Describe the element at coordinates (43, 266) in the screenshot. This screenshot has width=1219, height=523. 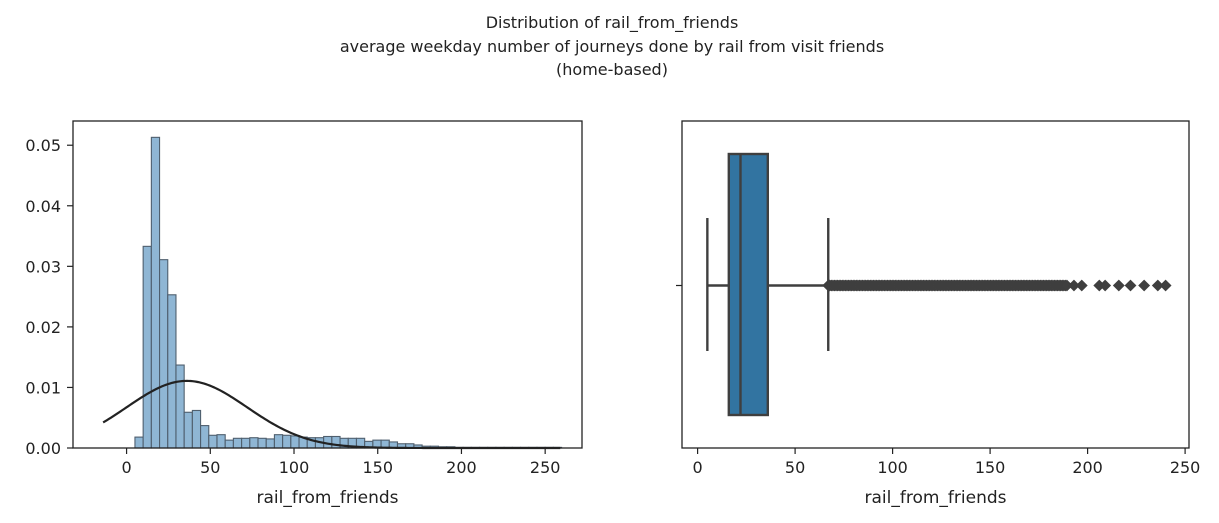
I see `y-tick-label: 0.03` at that location.